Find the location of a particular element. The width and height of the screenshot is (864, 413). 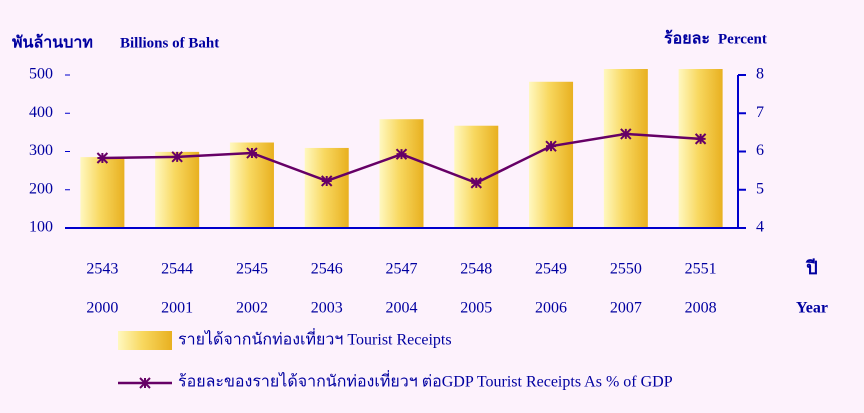

x-tick-label-en: 2002 is located at coordinates (252, 308).